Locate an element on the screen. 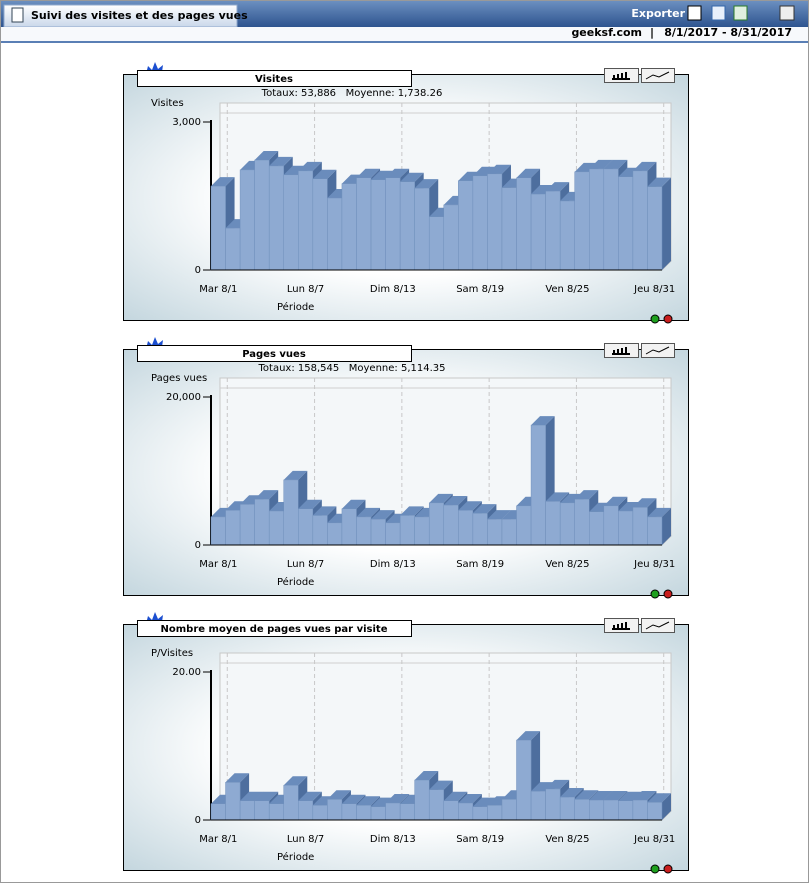 This screenshot has width=809, height=887. export-label: Exporter is located at coordinates (658, 13).